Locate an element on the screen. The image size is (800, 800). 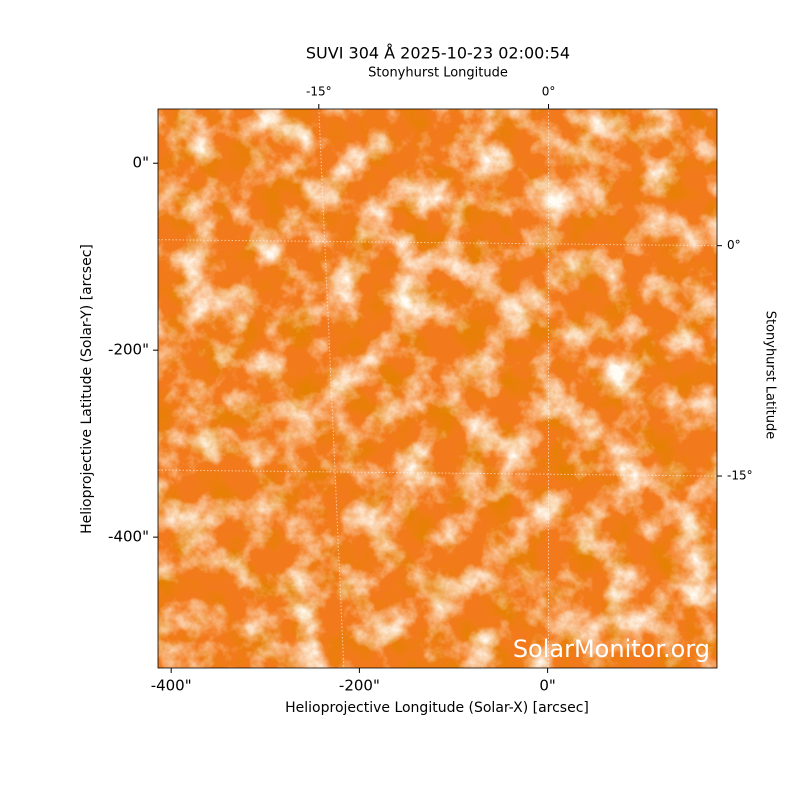
y-tick-label: -400" is located at coordinates (128, 537).